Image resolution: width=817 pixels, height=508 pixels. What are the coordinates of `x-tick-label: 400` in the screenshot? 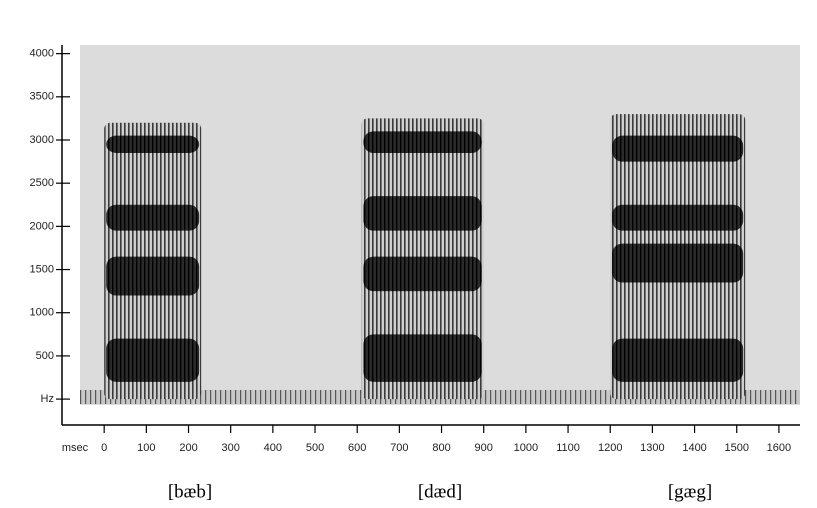 It's located at (273, 448).